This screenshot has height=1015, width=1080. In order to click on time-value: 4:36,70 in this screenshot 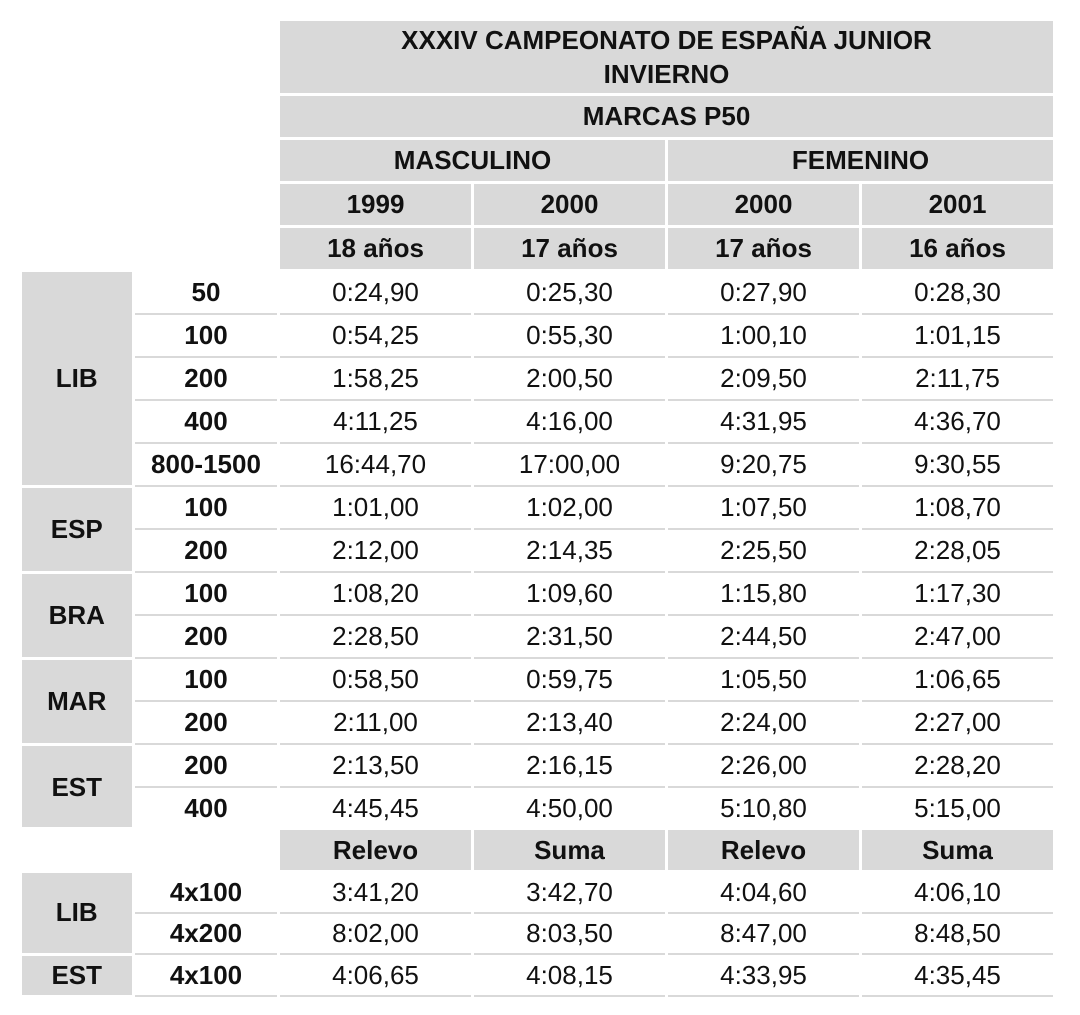, I will do `click(958, 422)`.